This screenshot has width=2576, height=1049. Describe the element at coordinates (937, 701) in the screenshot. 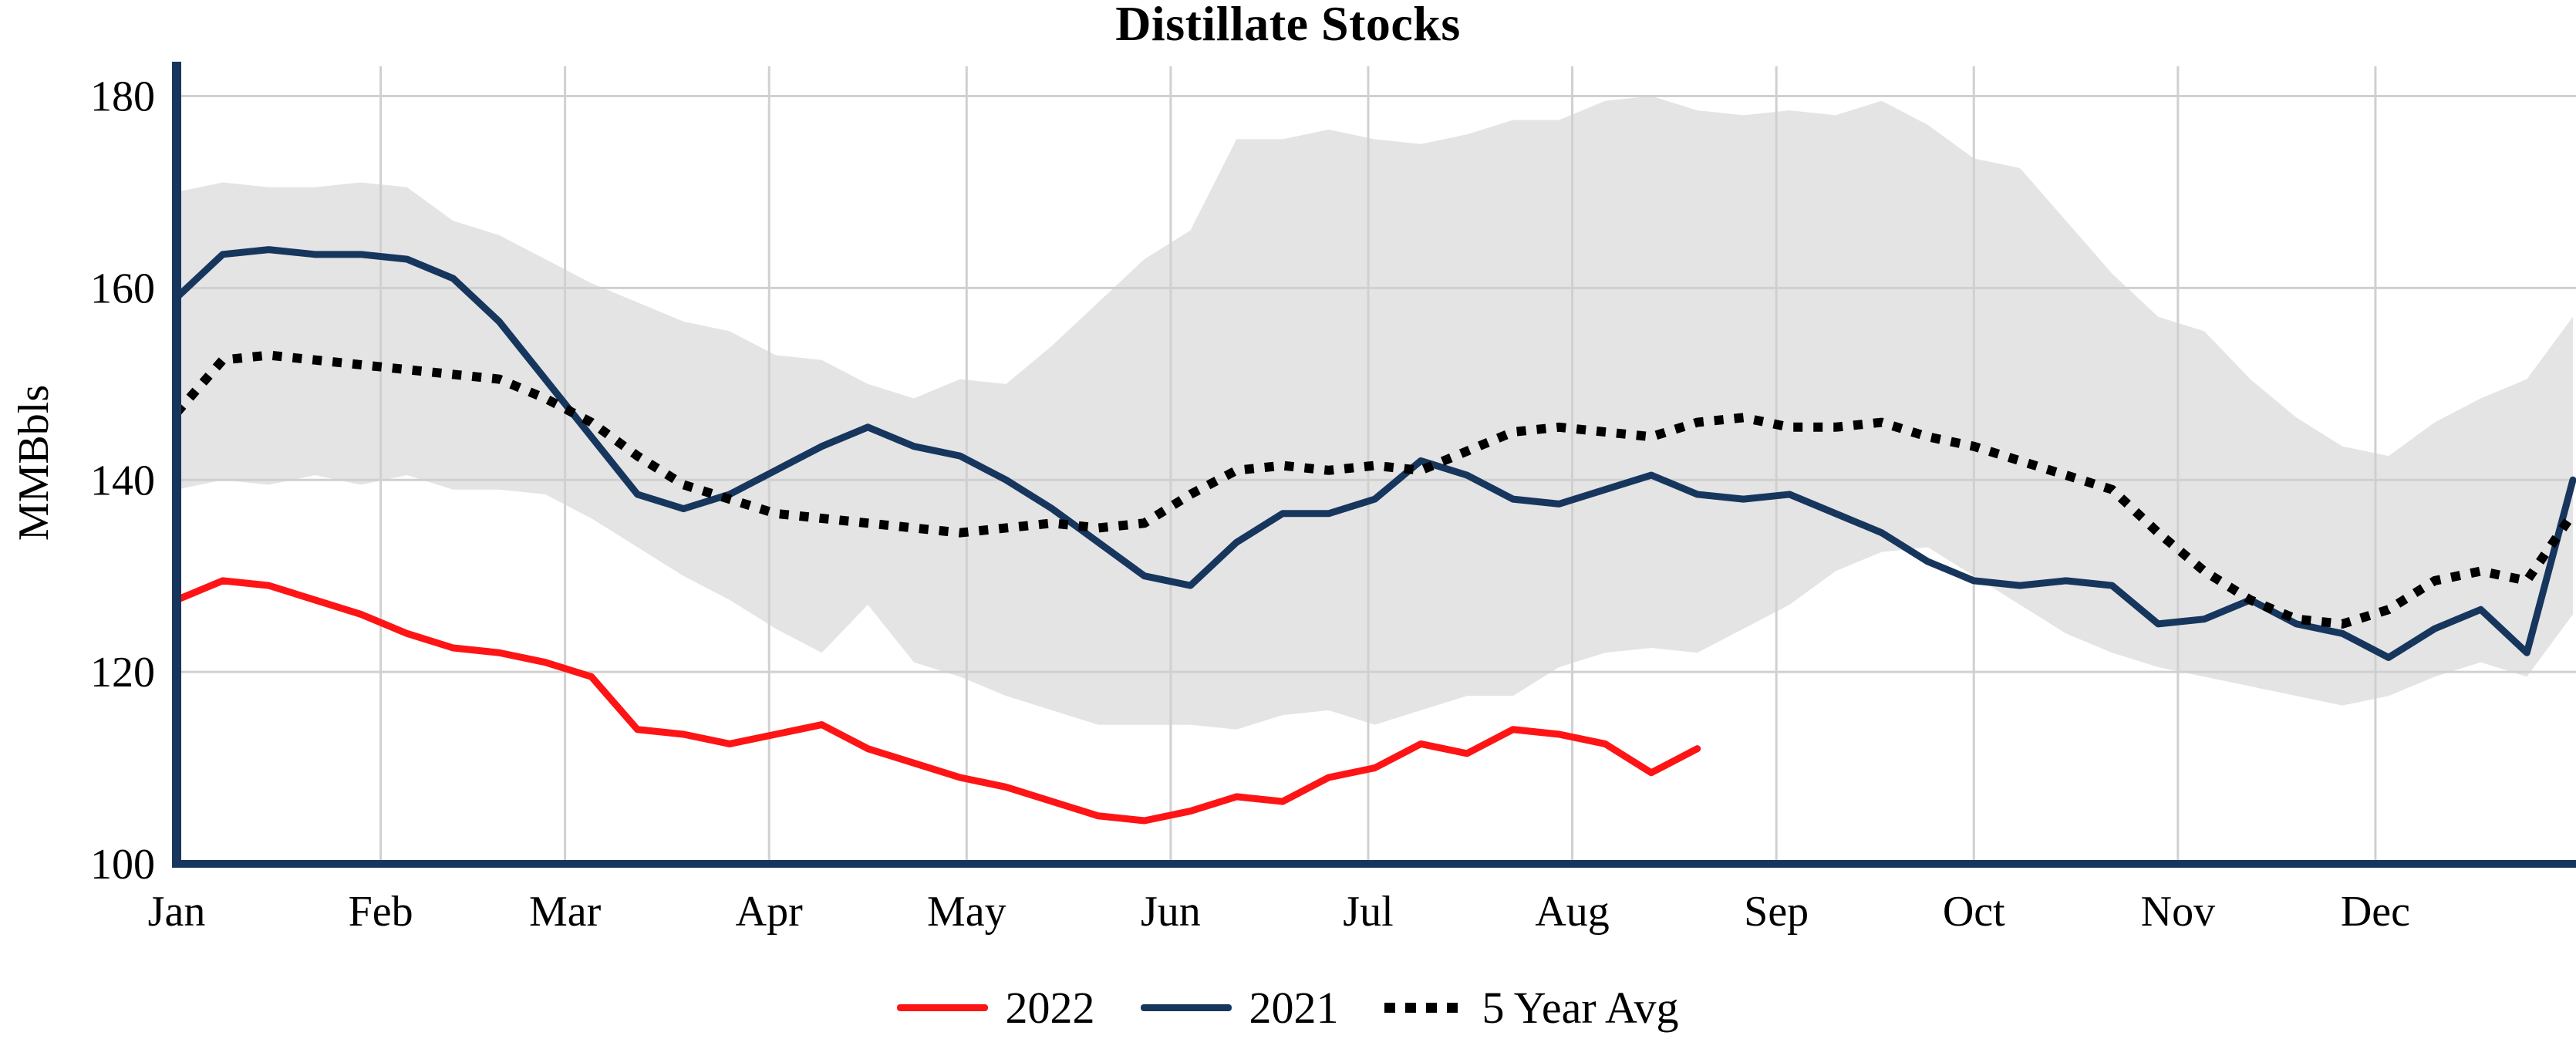

I see `series-line-2022` at that location.